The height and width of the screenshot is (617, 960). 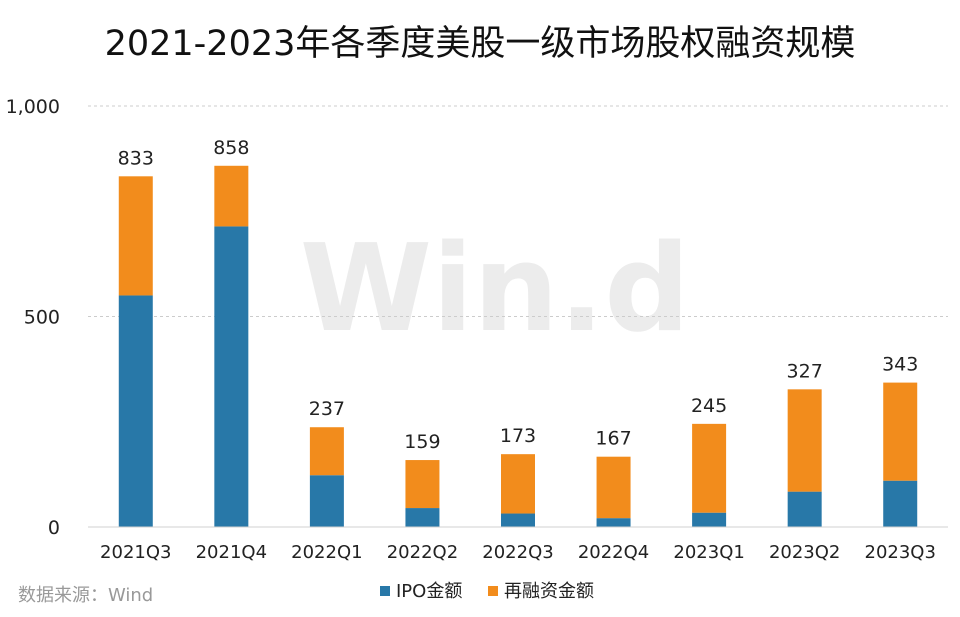 I want to click on data-label: 167, so click(x=613, y=439).